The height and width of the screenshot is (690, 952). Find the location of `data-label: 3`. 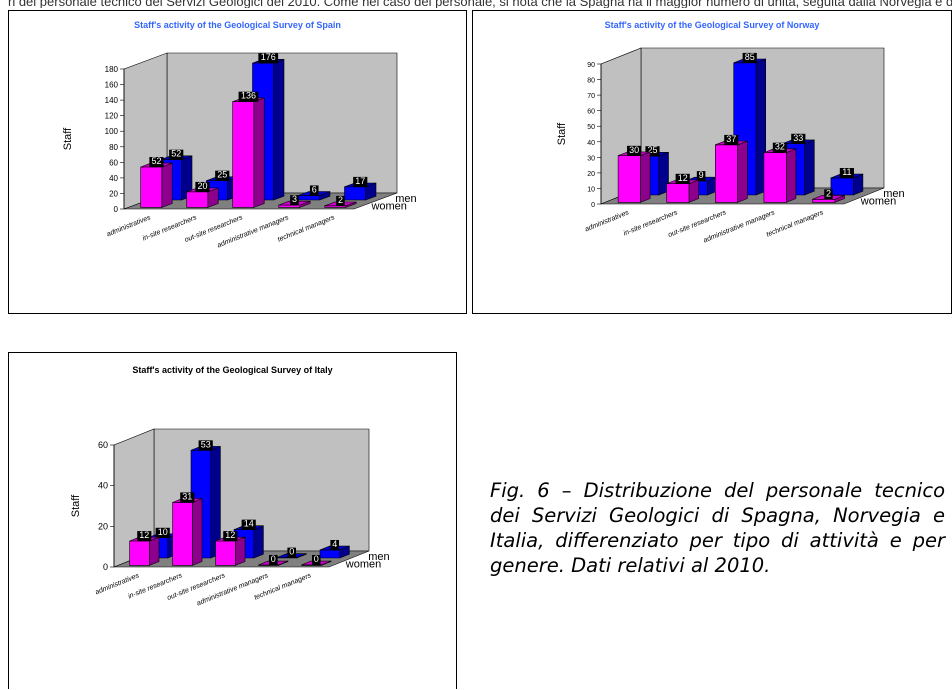

data-label: 3 is located at coordinates (294, 199).